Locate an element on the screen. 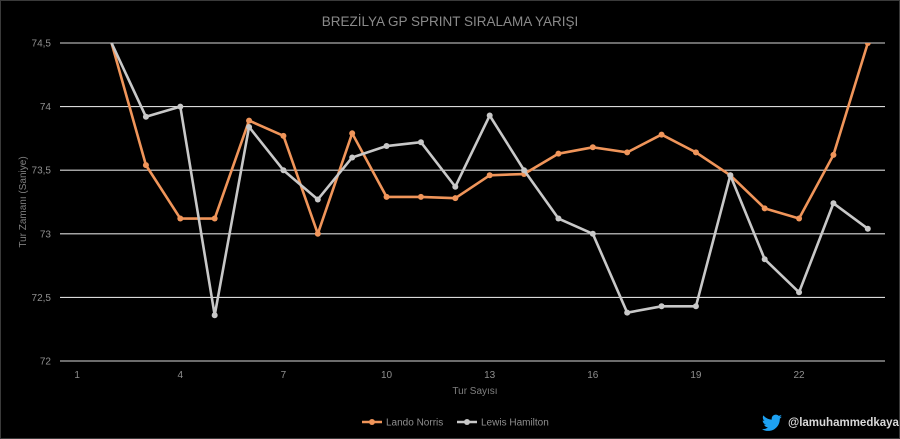  x-tick-label: 19 is located at coordinates (696, 375).